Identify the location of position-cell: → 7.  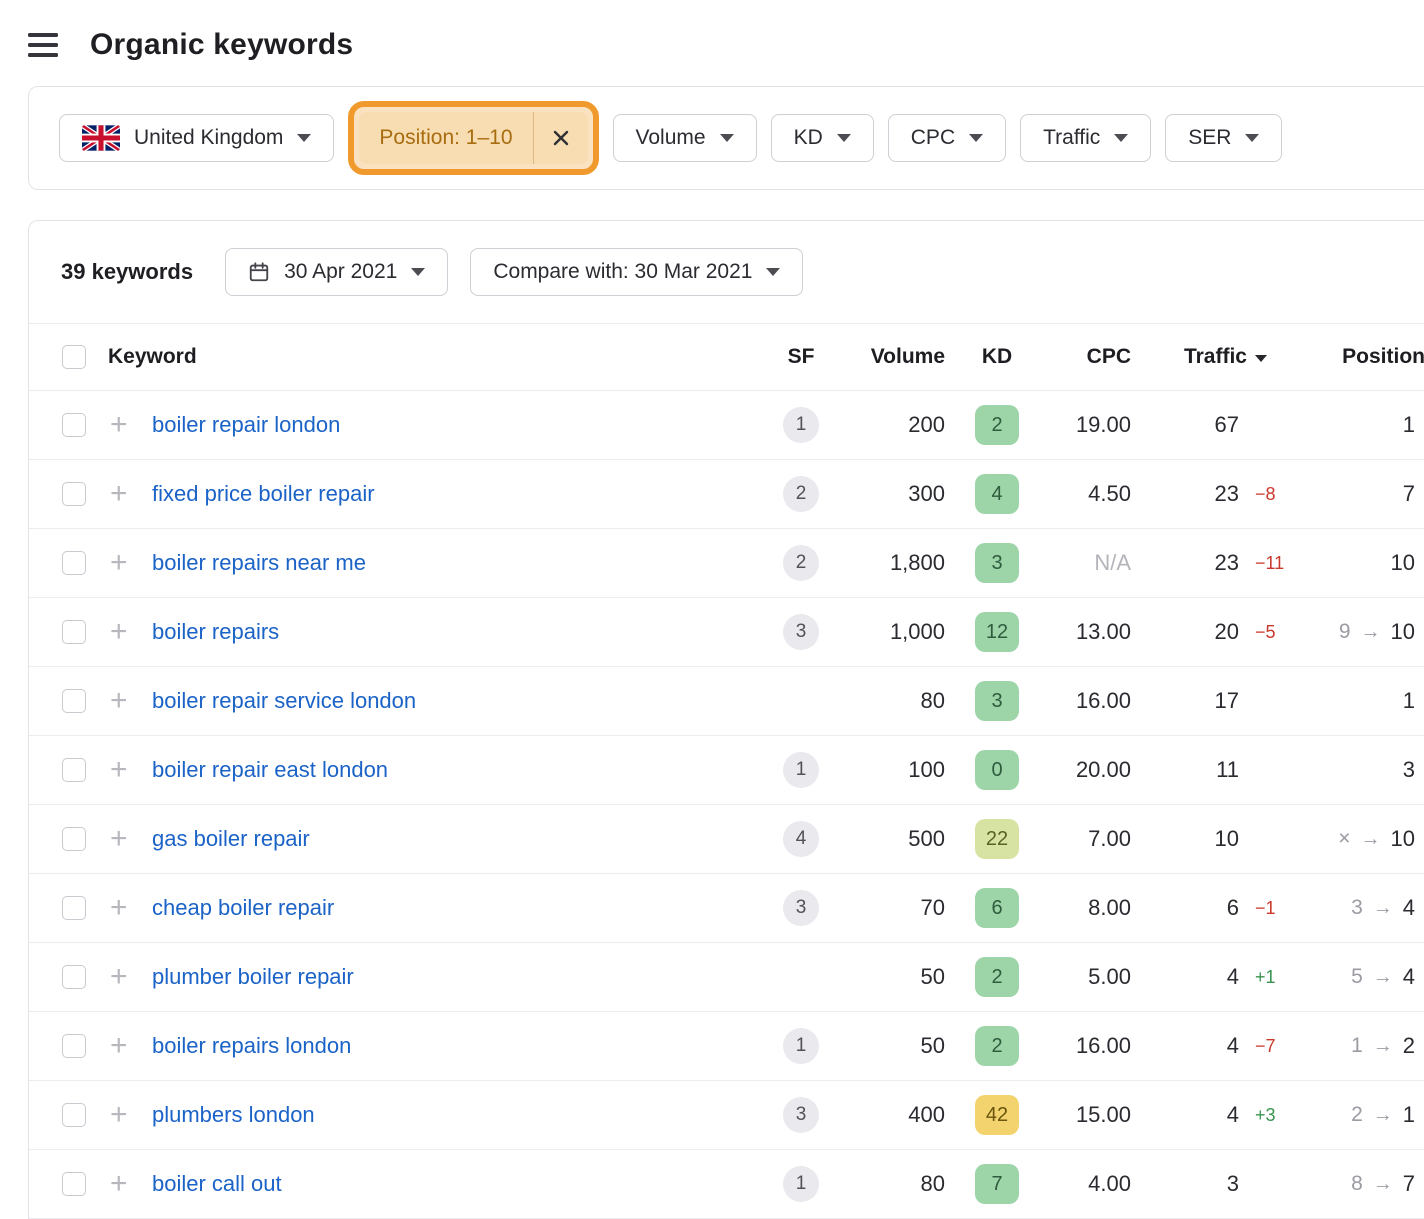
(1366, 494).